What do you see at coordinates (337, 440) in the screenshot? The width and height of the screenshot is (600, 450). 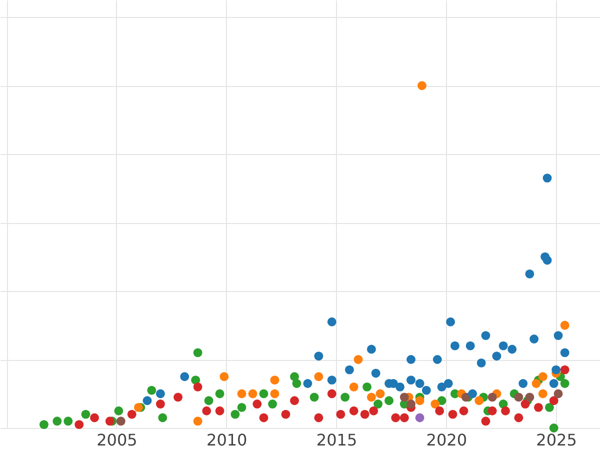 I see `x-tick-label: 2015` at bounding box center [337, 440].